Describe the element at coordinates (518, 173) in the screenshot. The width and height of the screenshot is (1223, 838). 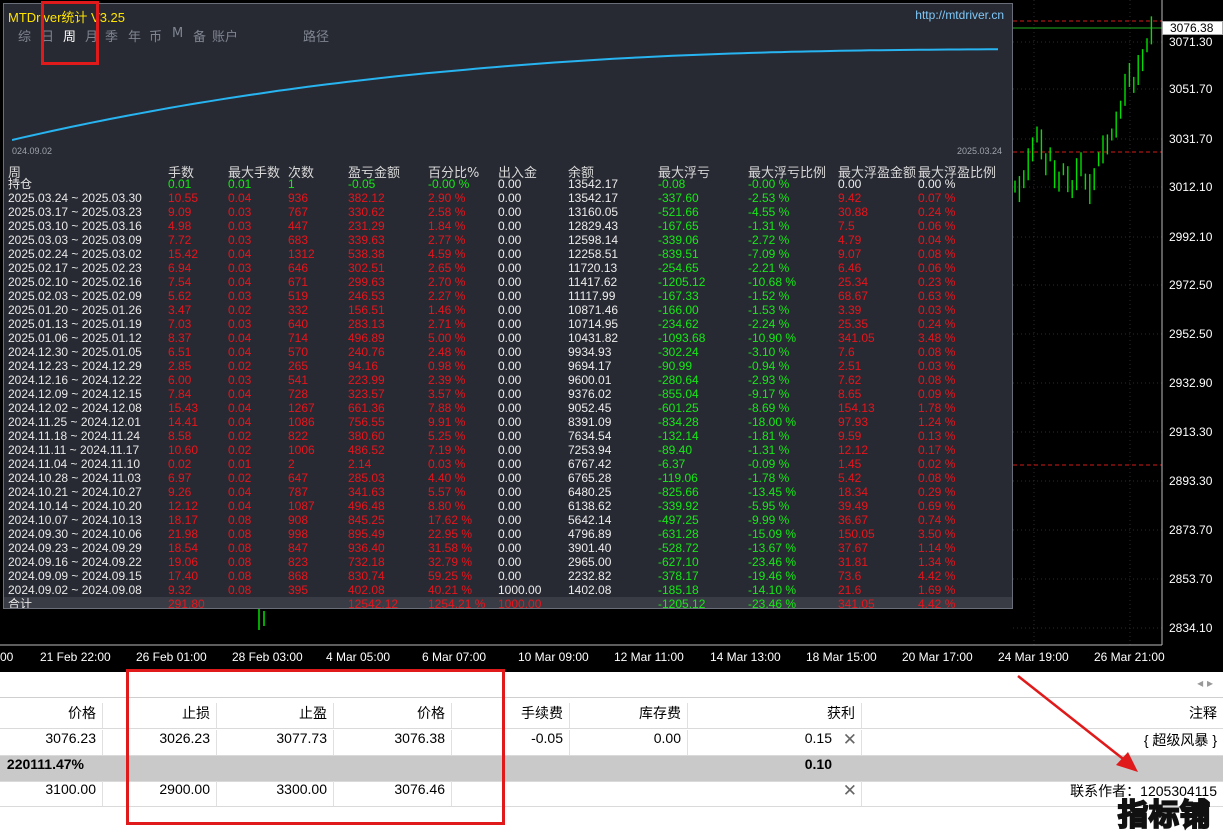
I see `table-header-cell: 出入金` at that location.